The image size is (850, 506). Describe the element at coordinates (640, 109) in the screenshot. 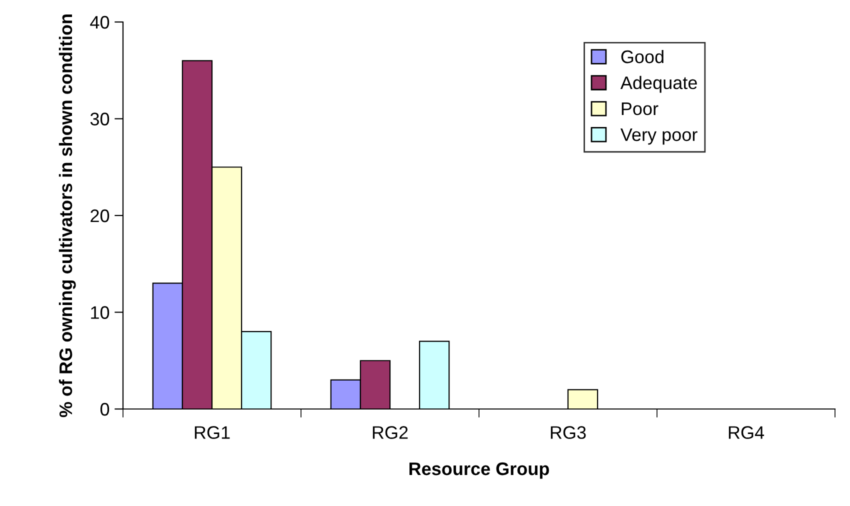

I see `legend-label: Poor` at that location.